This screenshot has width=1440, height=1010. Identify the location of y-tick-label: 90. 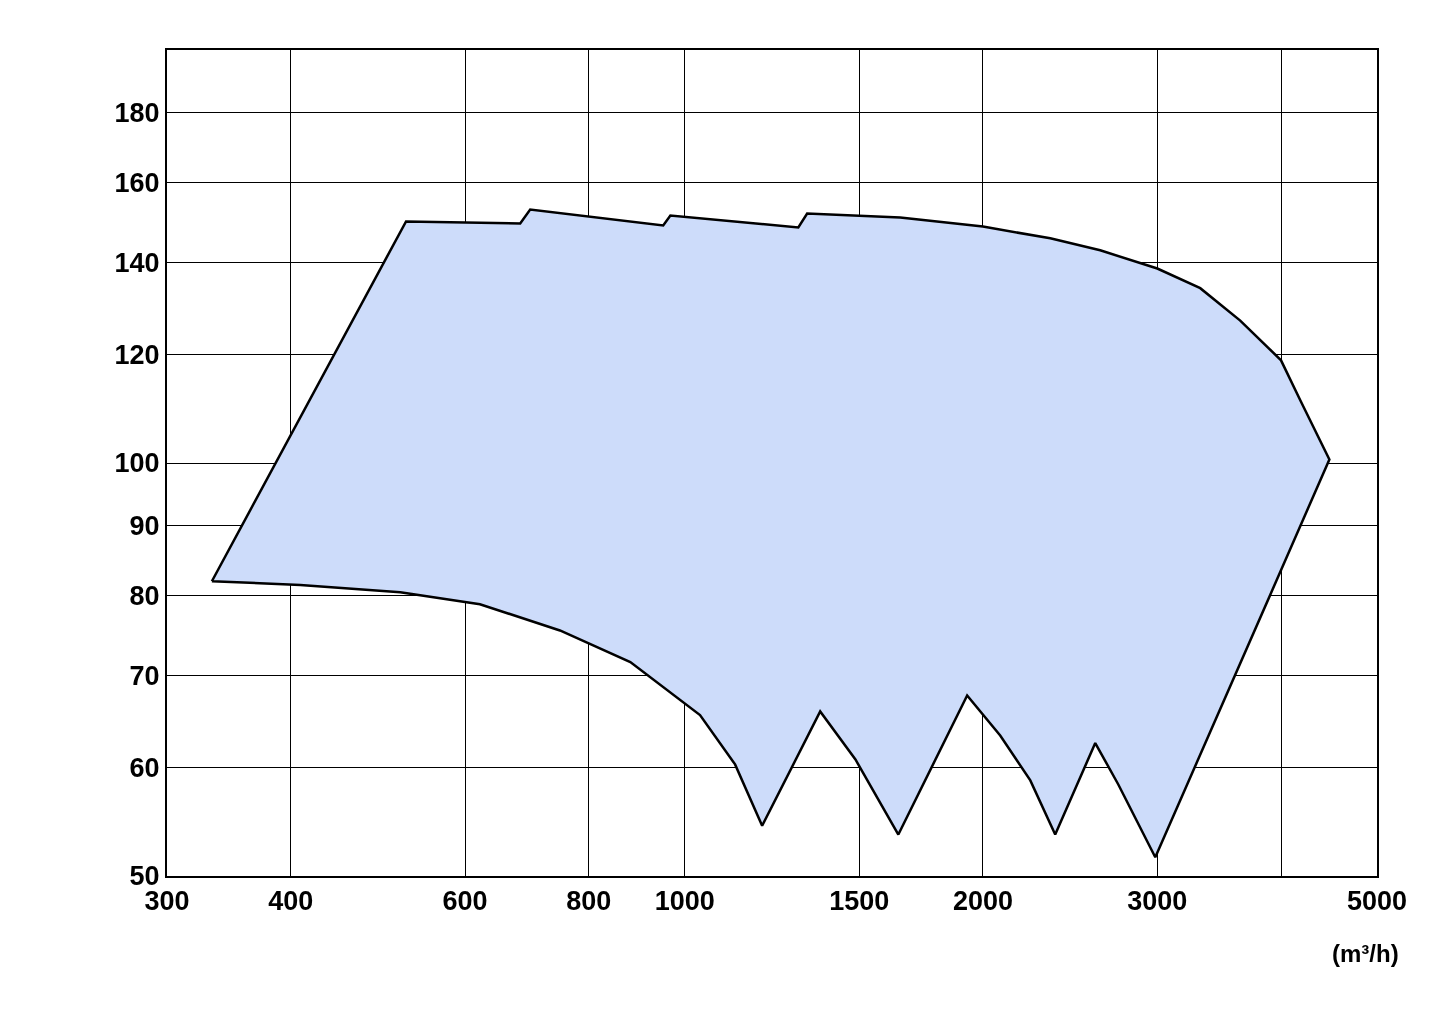
(144, 526).